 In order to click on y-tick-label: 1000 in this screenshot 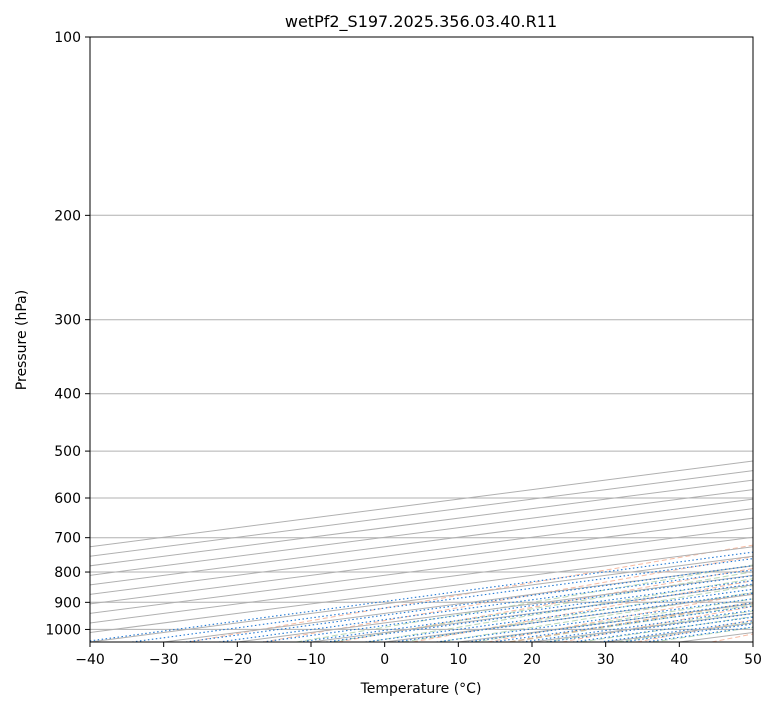, I will do `click(63, 630)`.